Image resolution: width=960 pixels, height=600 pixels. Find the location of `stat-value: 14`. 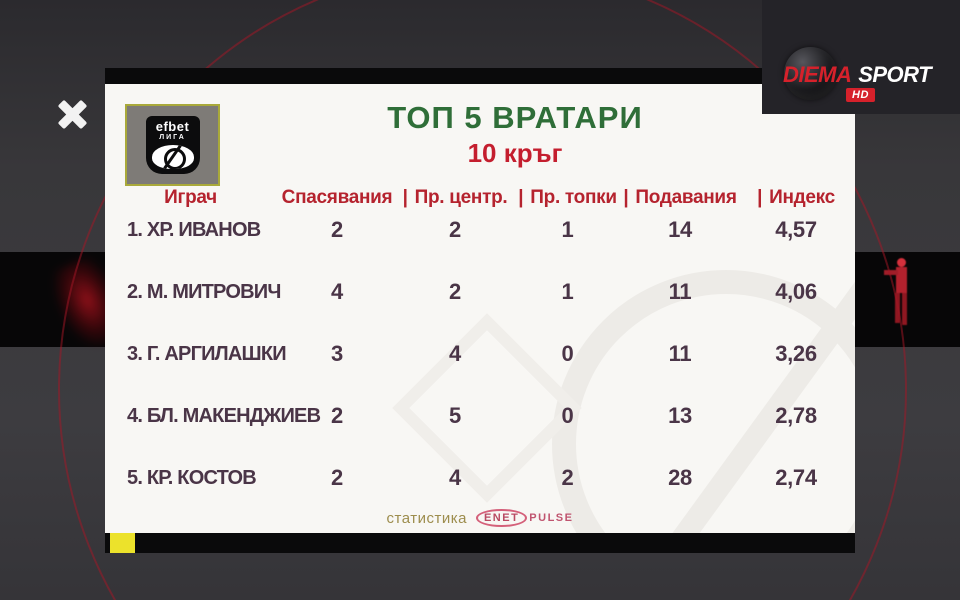

stat-value: 14 is located at coordinates (680, 229).